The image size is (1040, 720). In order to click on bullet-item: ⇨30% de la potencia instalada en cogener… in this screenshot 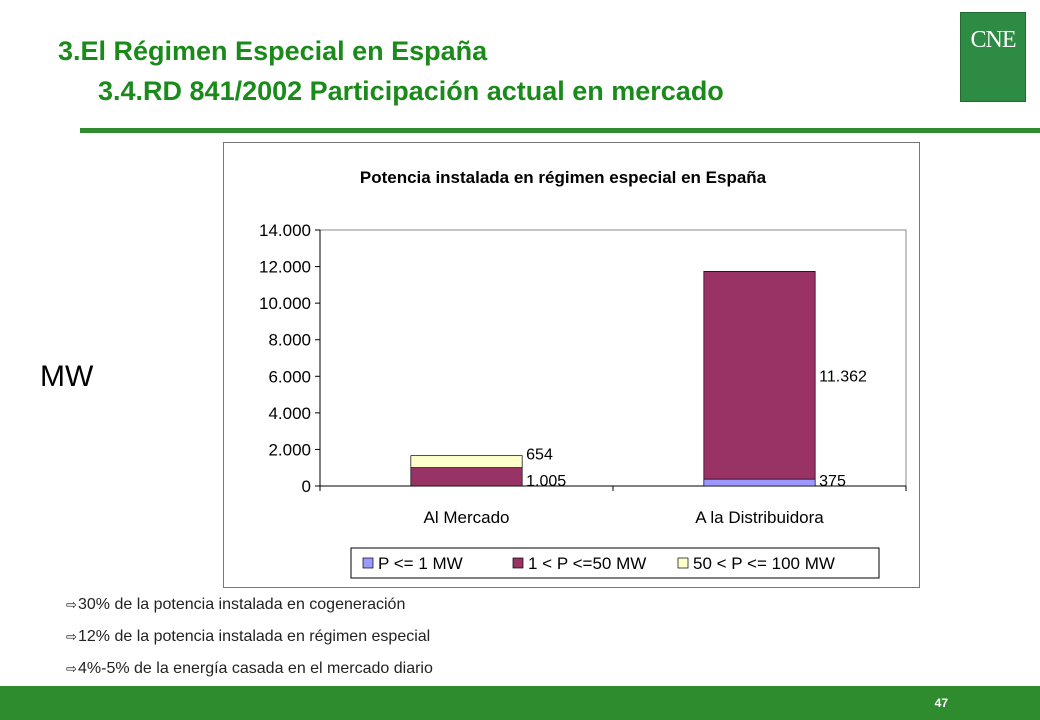, I will do `click(249, 610)`.